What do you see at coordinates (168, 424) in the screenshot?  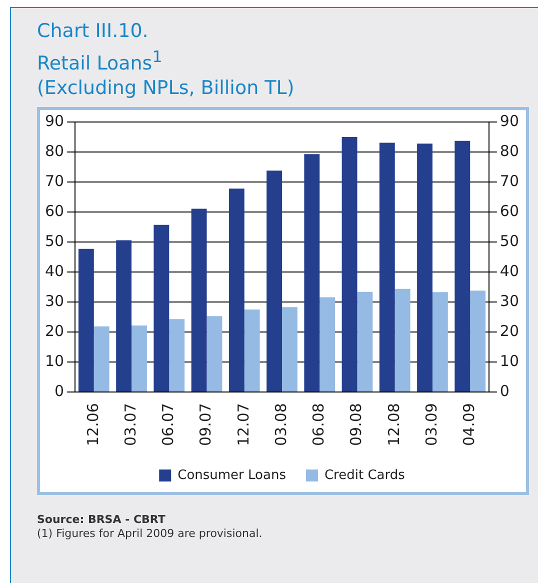 I see `x-tick-label: 06.07` at bounding box center [168, 424].